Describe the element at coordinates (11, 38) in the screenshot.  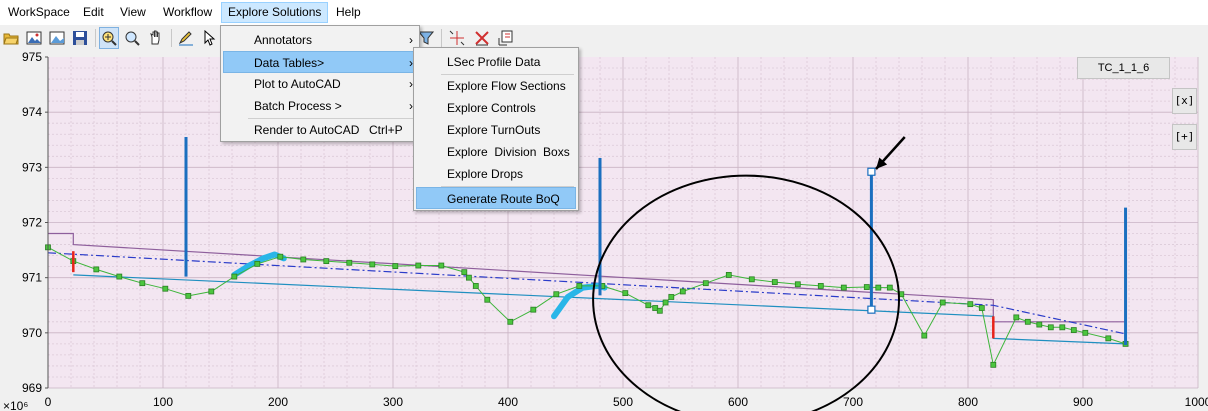
I see `open-folder-icon` at that location.